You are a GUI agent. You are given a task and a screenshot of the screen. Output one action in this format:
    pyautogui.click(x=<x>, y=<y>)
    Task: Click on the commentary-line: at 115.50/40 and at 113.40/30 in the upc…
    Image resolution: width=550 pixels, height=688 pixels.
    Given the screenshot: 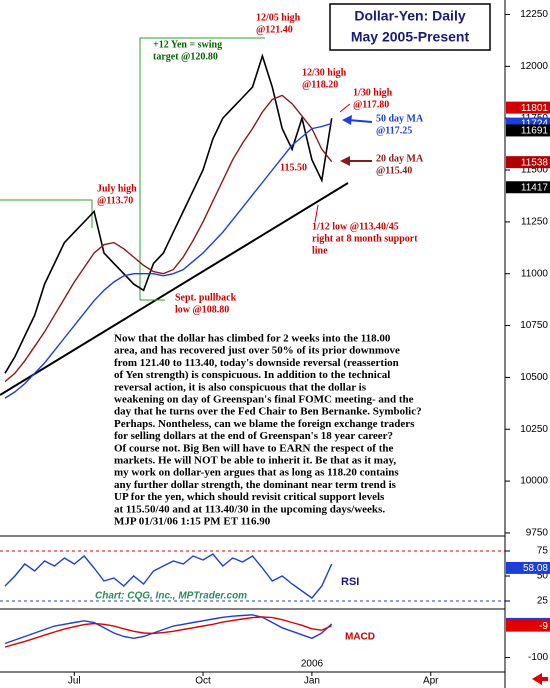 What is the action you would take?
    pyautogui.click(x=249, y=509)
    